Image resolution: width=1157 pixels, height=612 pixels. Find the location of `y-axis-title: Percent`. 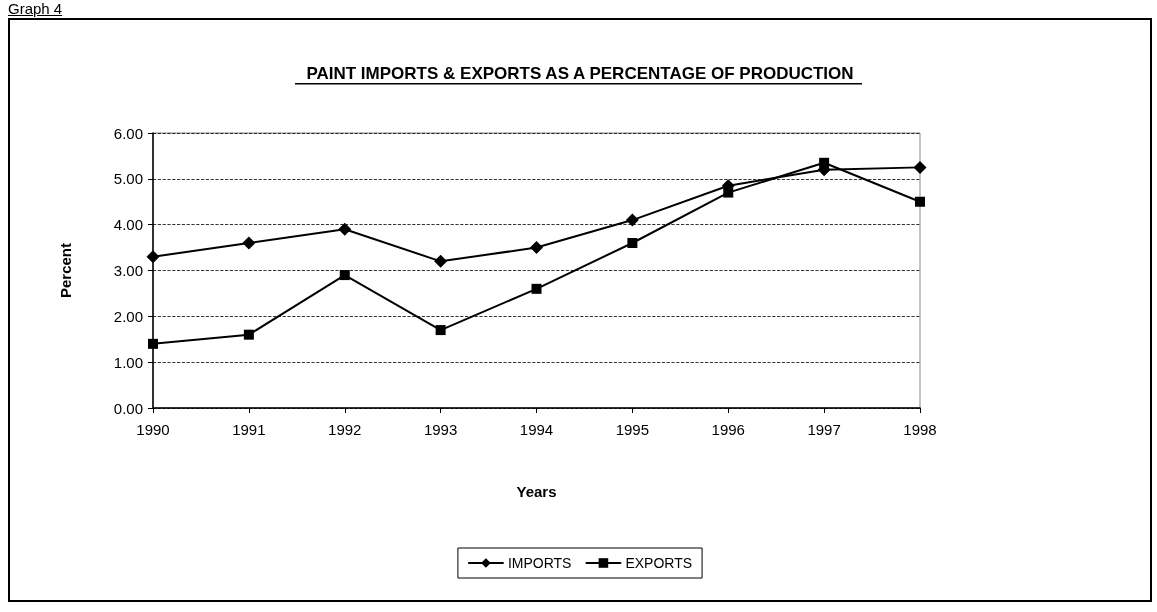

y-axis-title: Percent is located at coordinates (65, 270).